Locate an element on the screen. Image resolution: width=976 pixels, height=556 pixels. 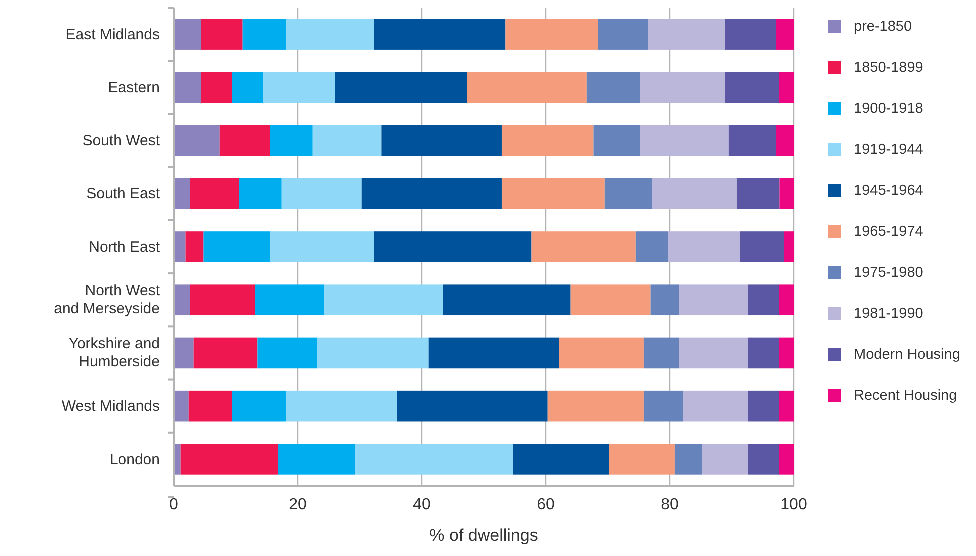
x-tick-label: 0 is located at coordinates (174, 505).